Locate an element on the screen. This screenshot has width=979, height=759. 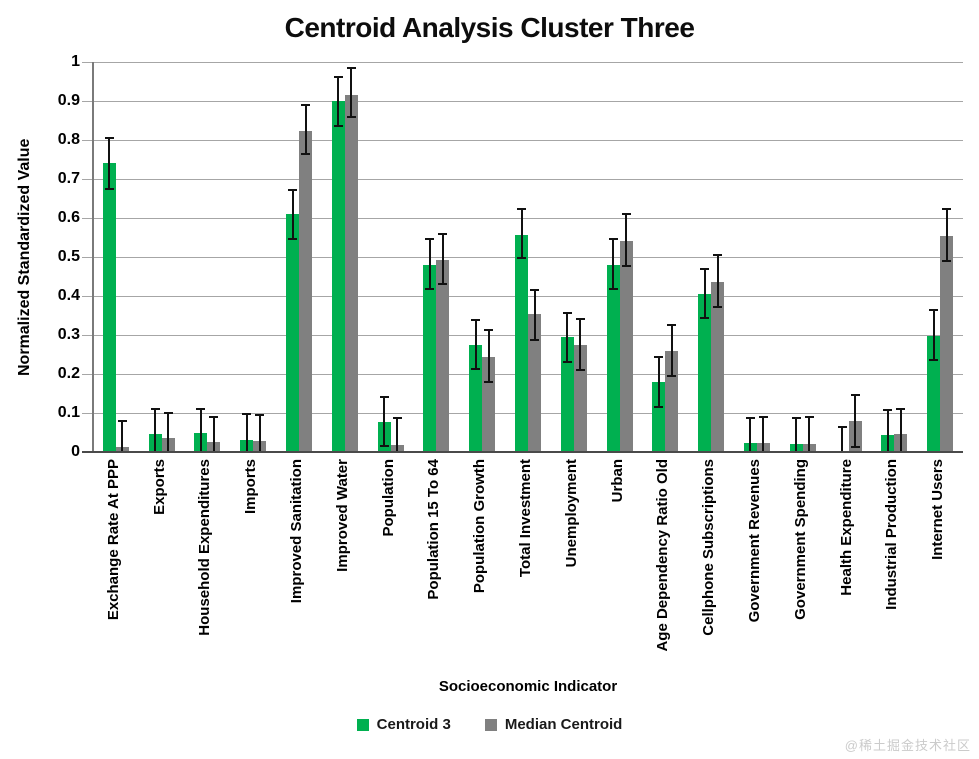
legend-label-centroid-3: Centroid 3 is located at coordinates (413, 724).